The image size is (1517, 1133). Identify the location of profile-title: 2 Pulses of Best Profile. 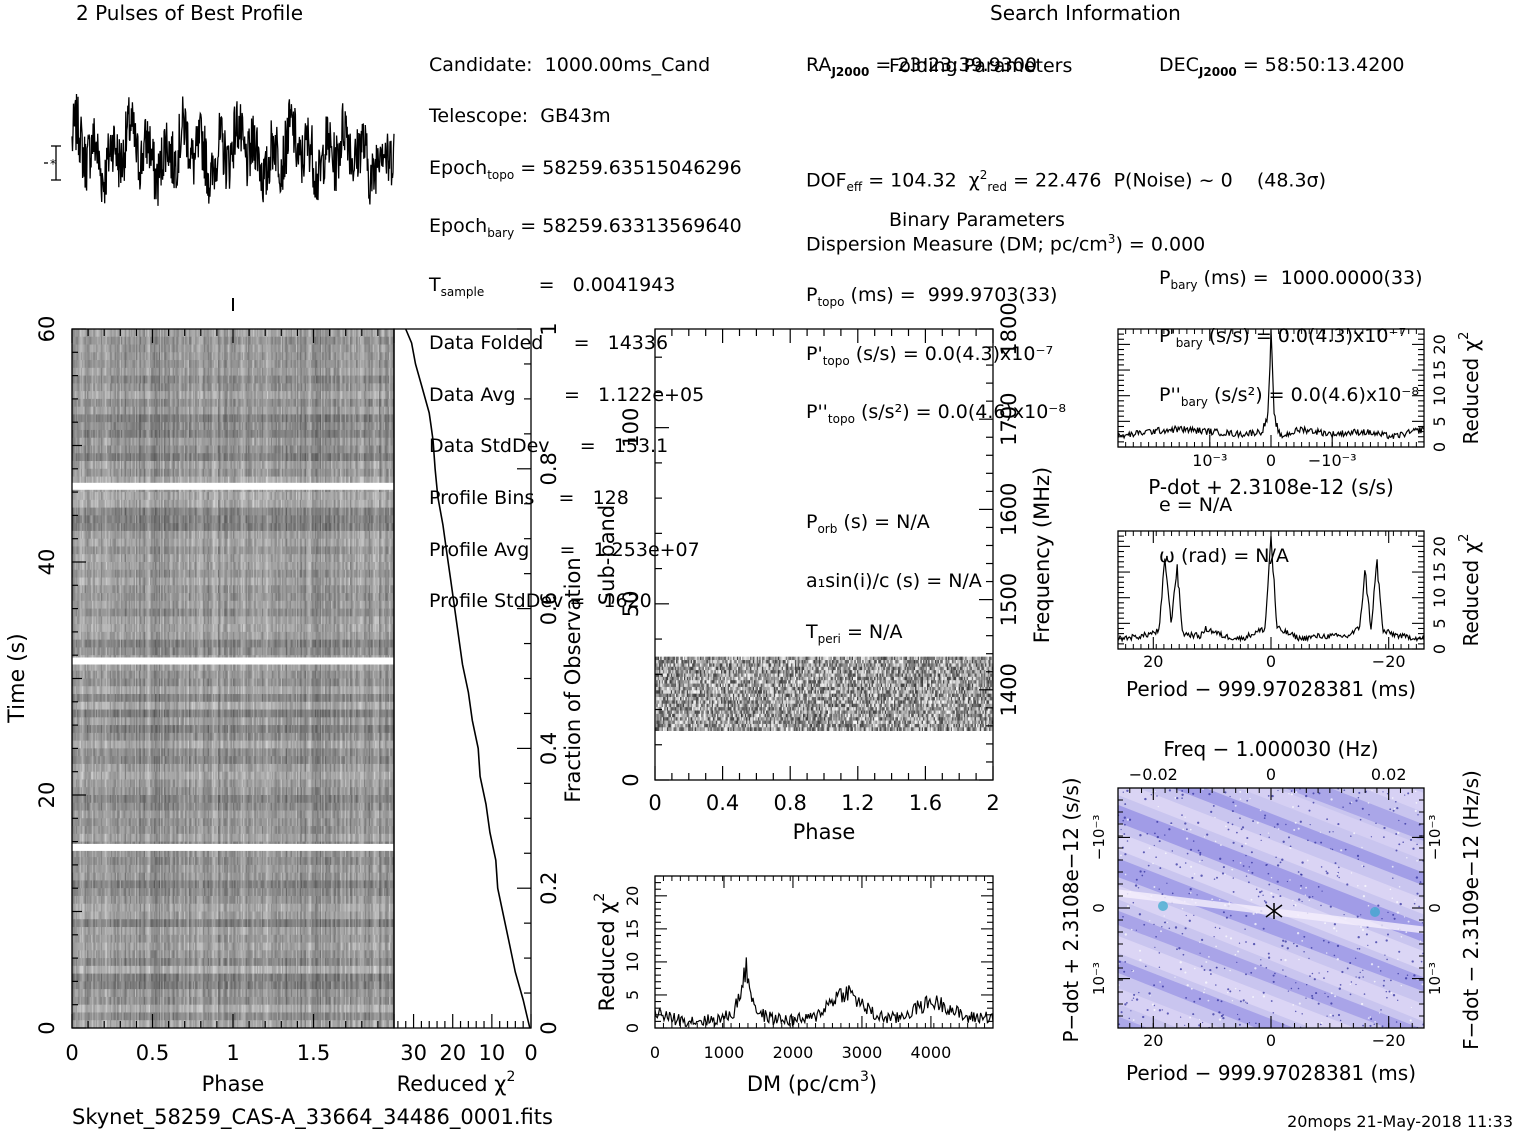
(189, 13).